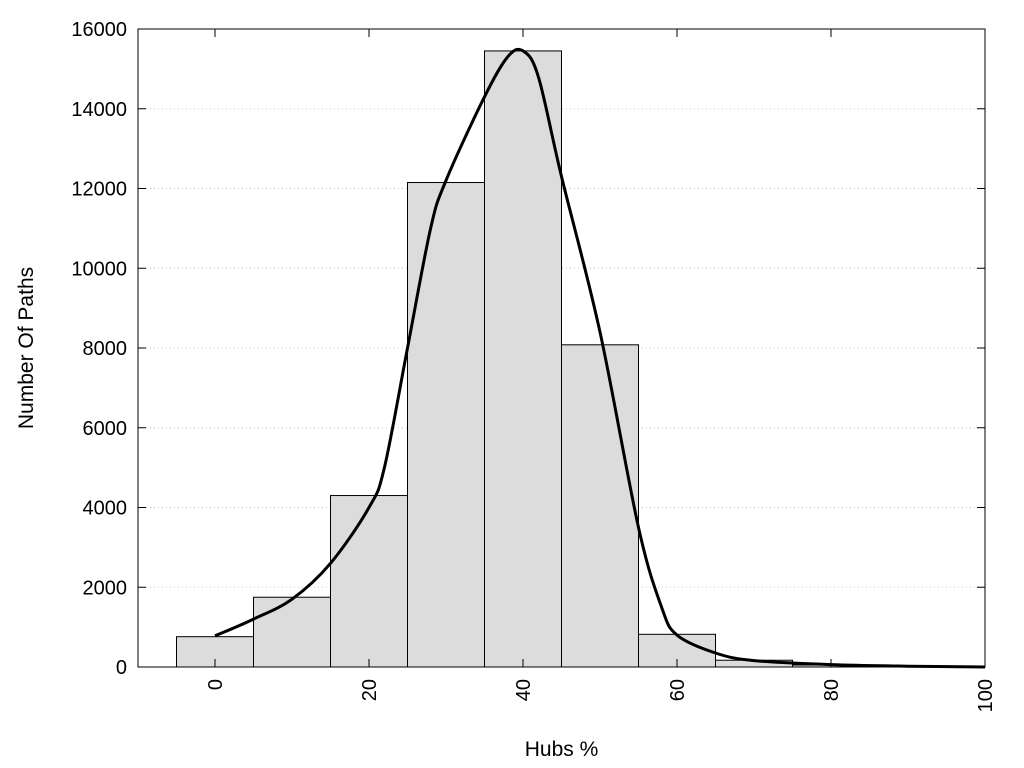  What do you see at coordinates (99, 269) in the screenshot?
I see `y-tick-label: 10000` at bounding box center [99, 269].